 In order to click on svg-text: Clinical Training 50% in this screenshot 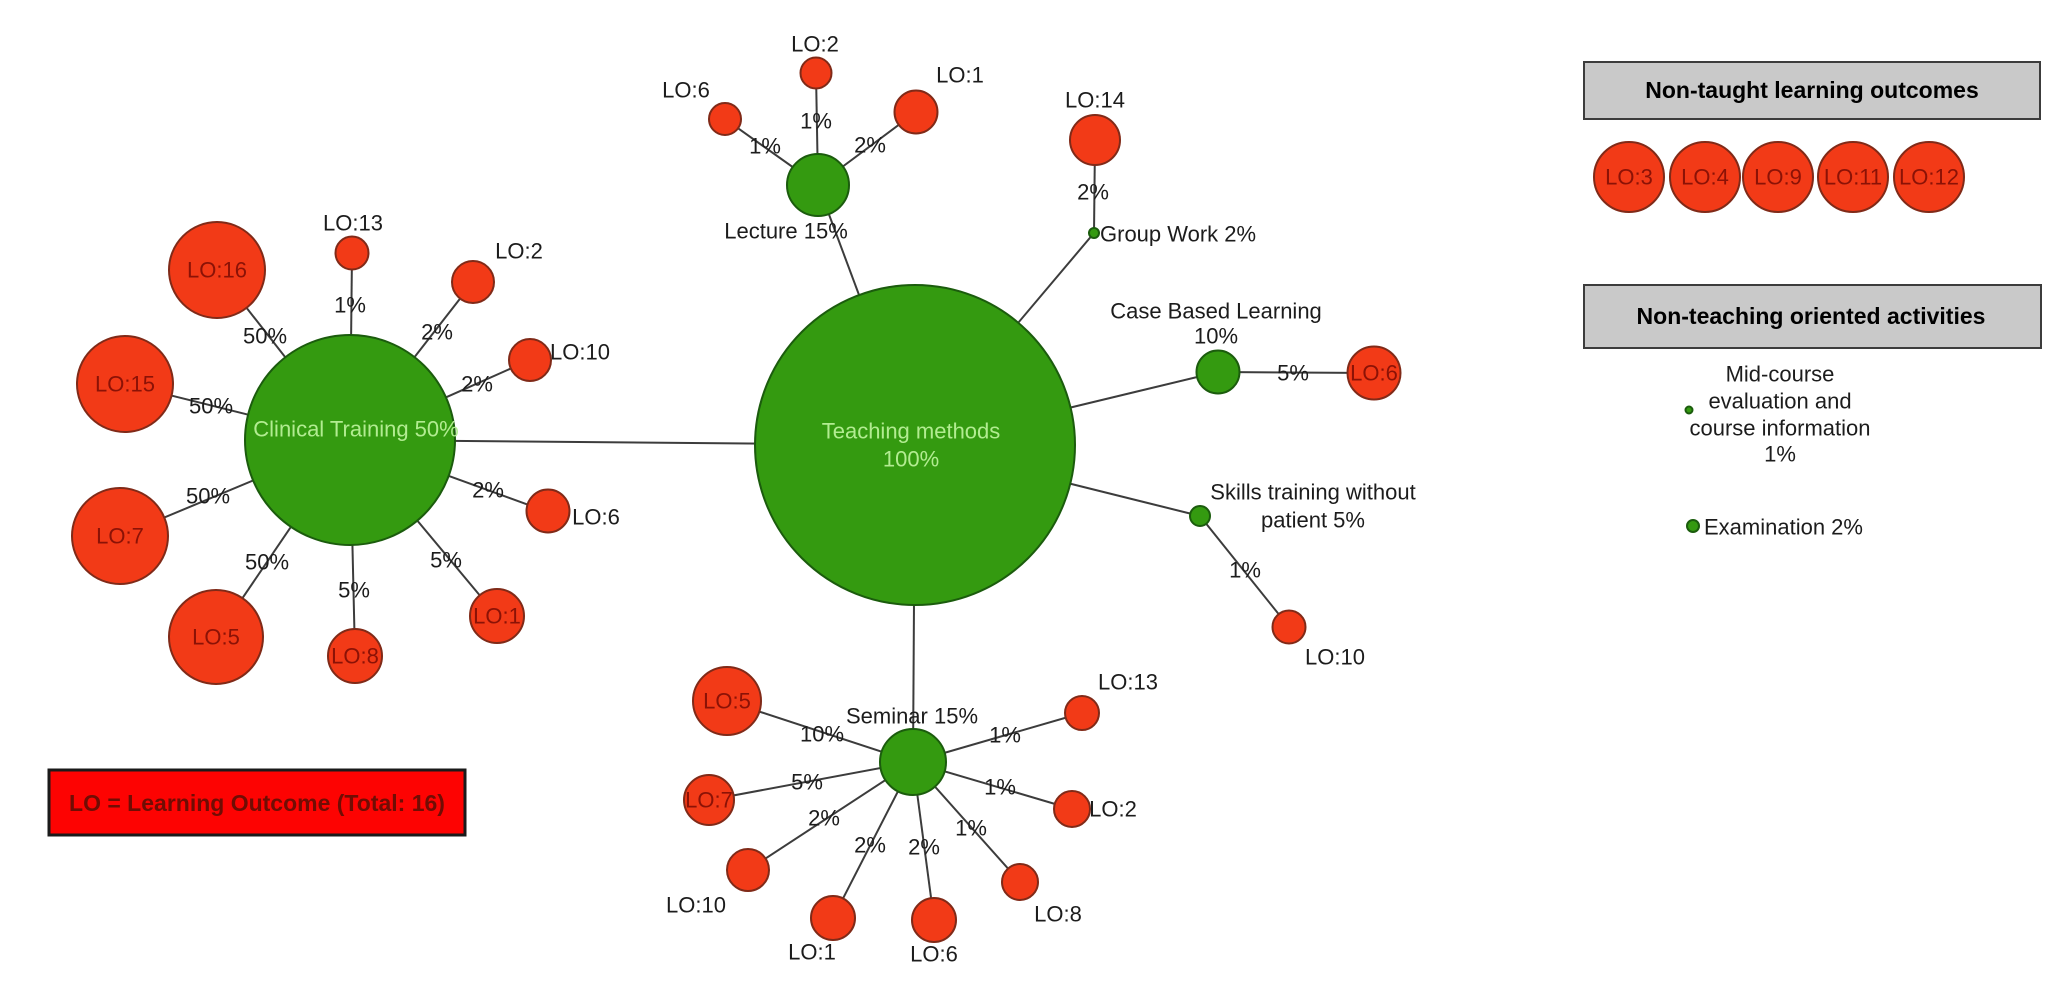, I will do `click(355, 429)`.